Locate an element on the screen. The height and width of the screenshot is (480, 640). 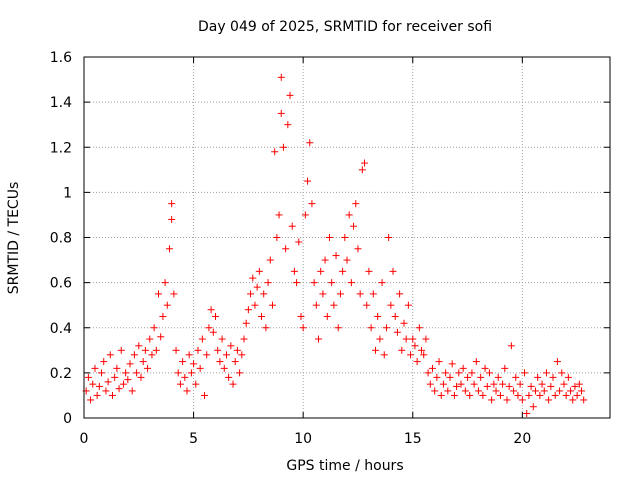
y-tick-label: 1.2 is located at coordinates (61, 148).